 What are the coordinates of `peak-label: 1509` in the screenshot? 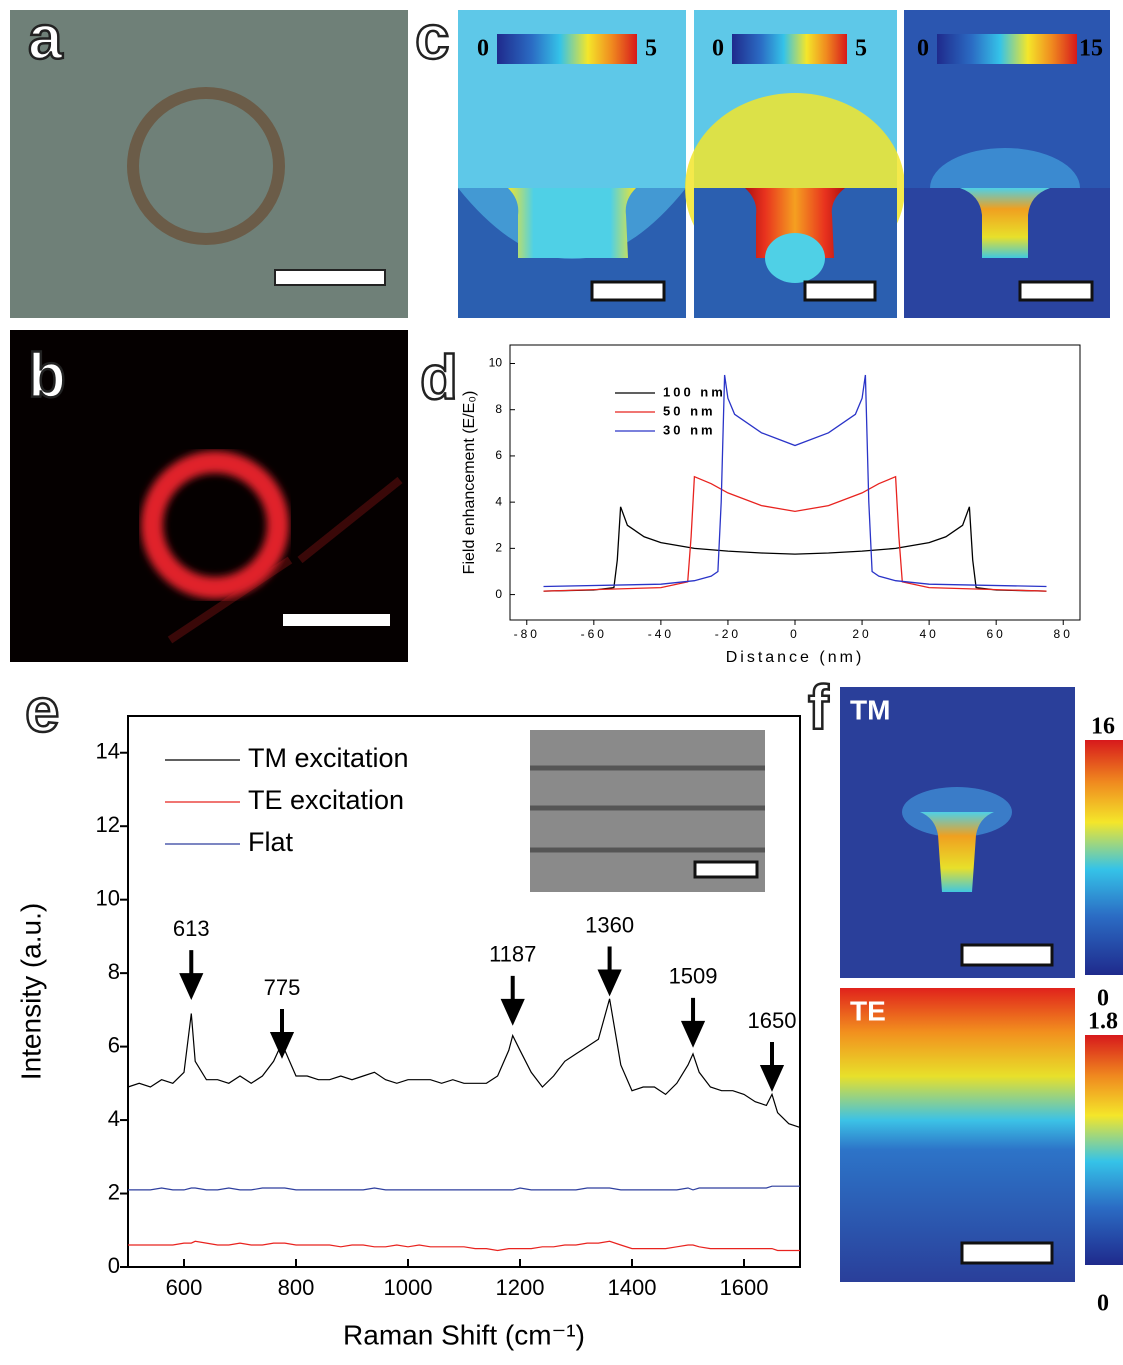 It's located at (693, 976).